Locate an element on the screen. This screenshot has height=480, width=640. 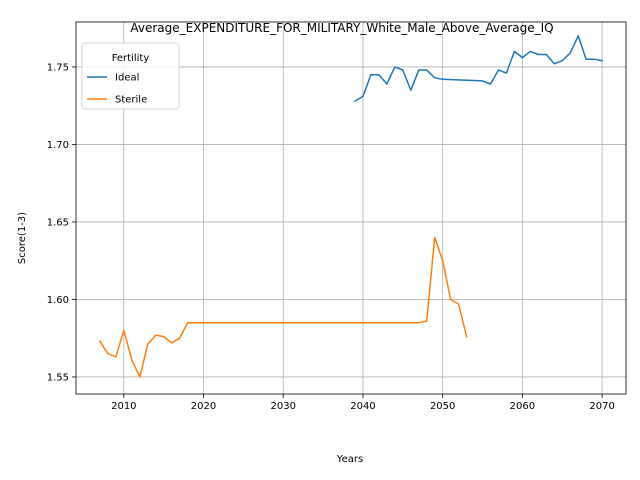
y-axis-label: Score(1-3) is located at coordinates (22, 238).